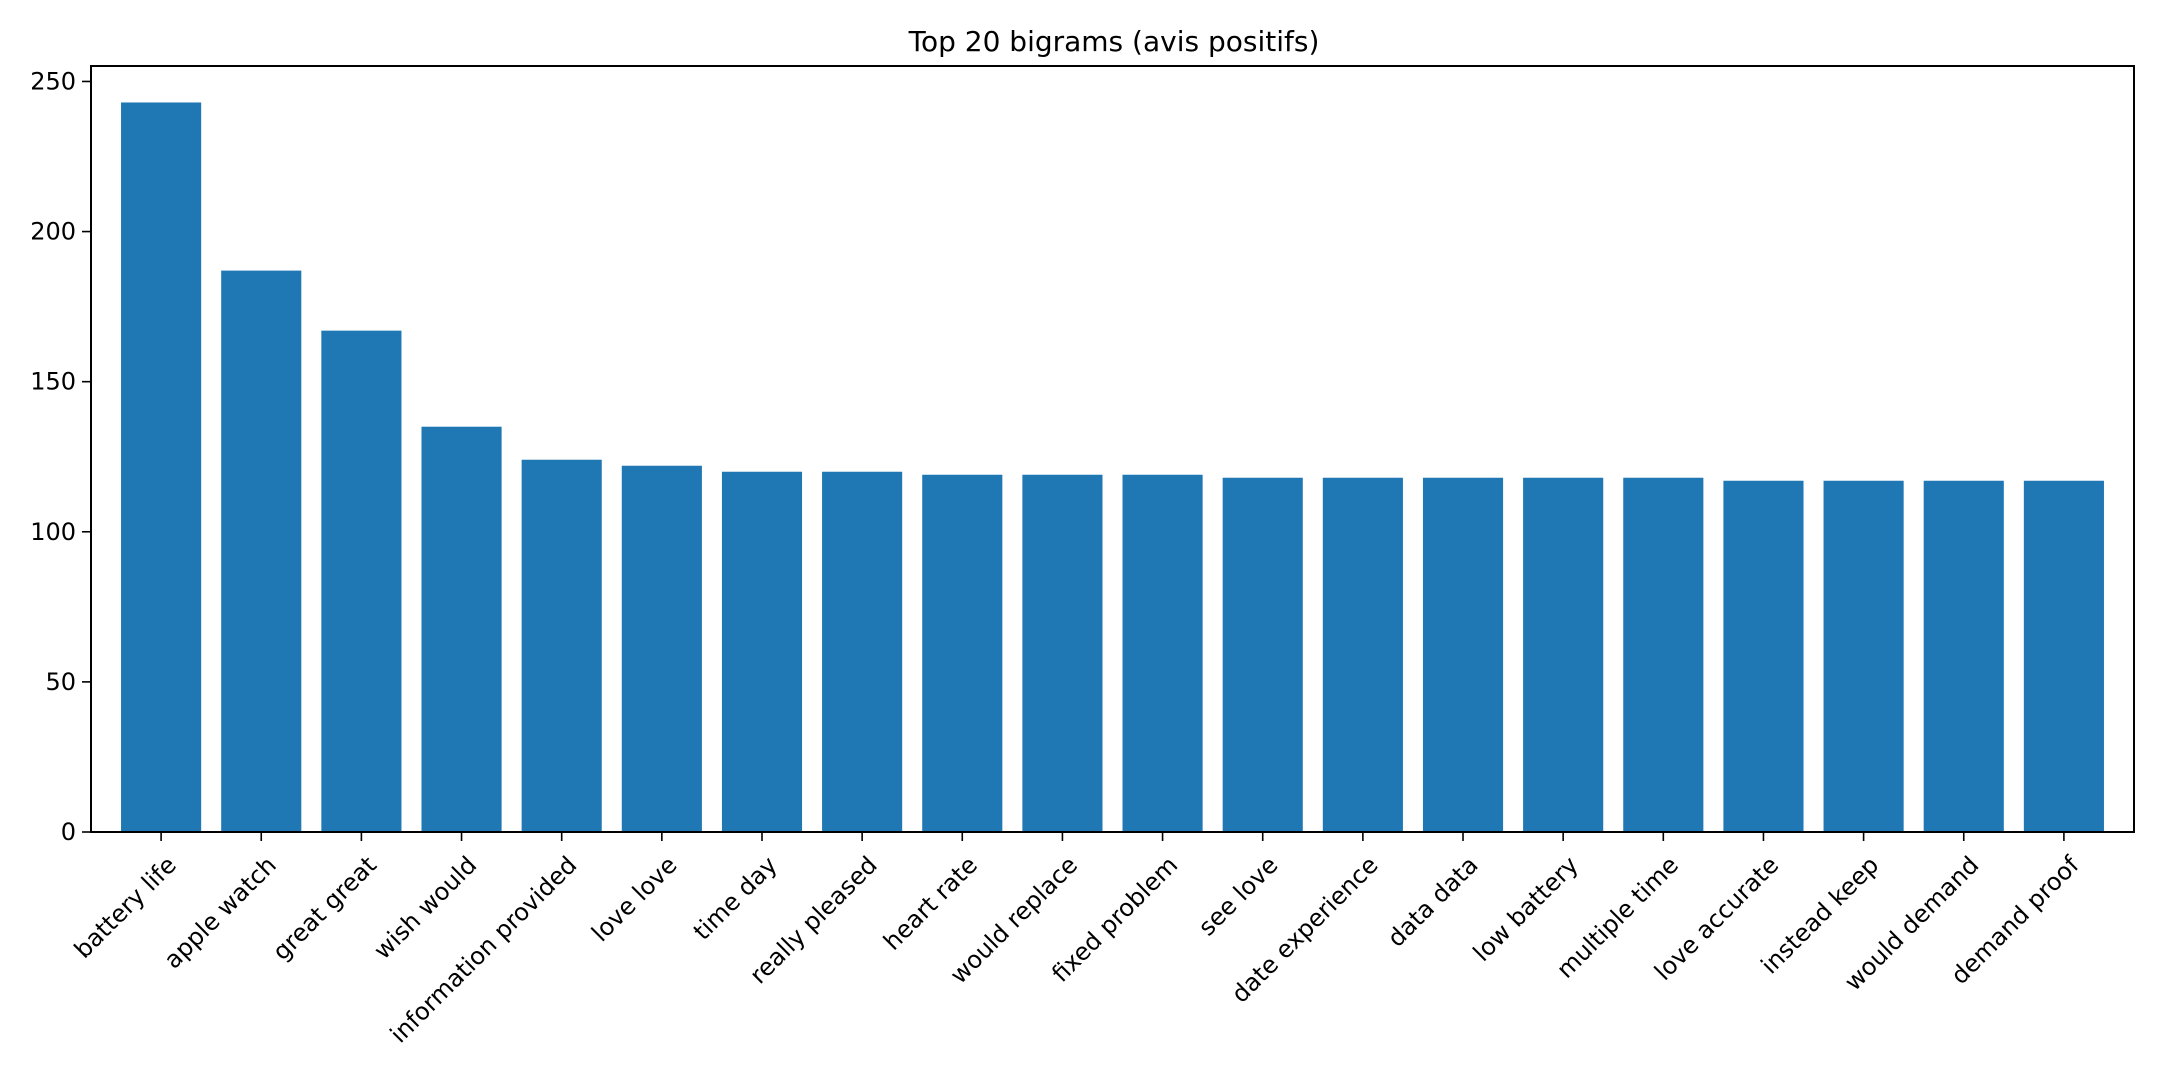 The image size is (2160, 1084). I want to click on bar-fixed-problem, so click(1162, 653).